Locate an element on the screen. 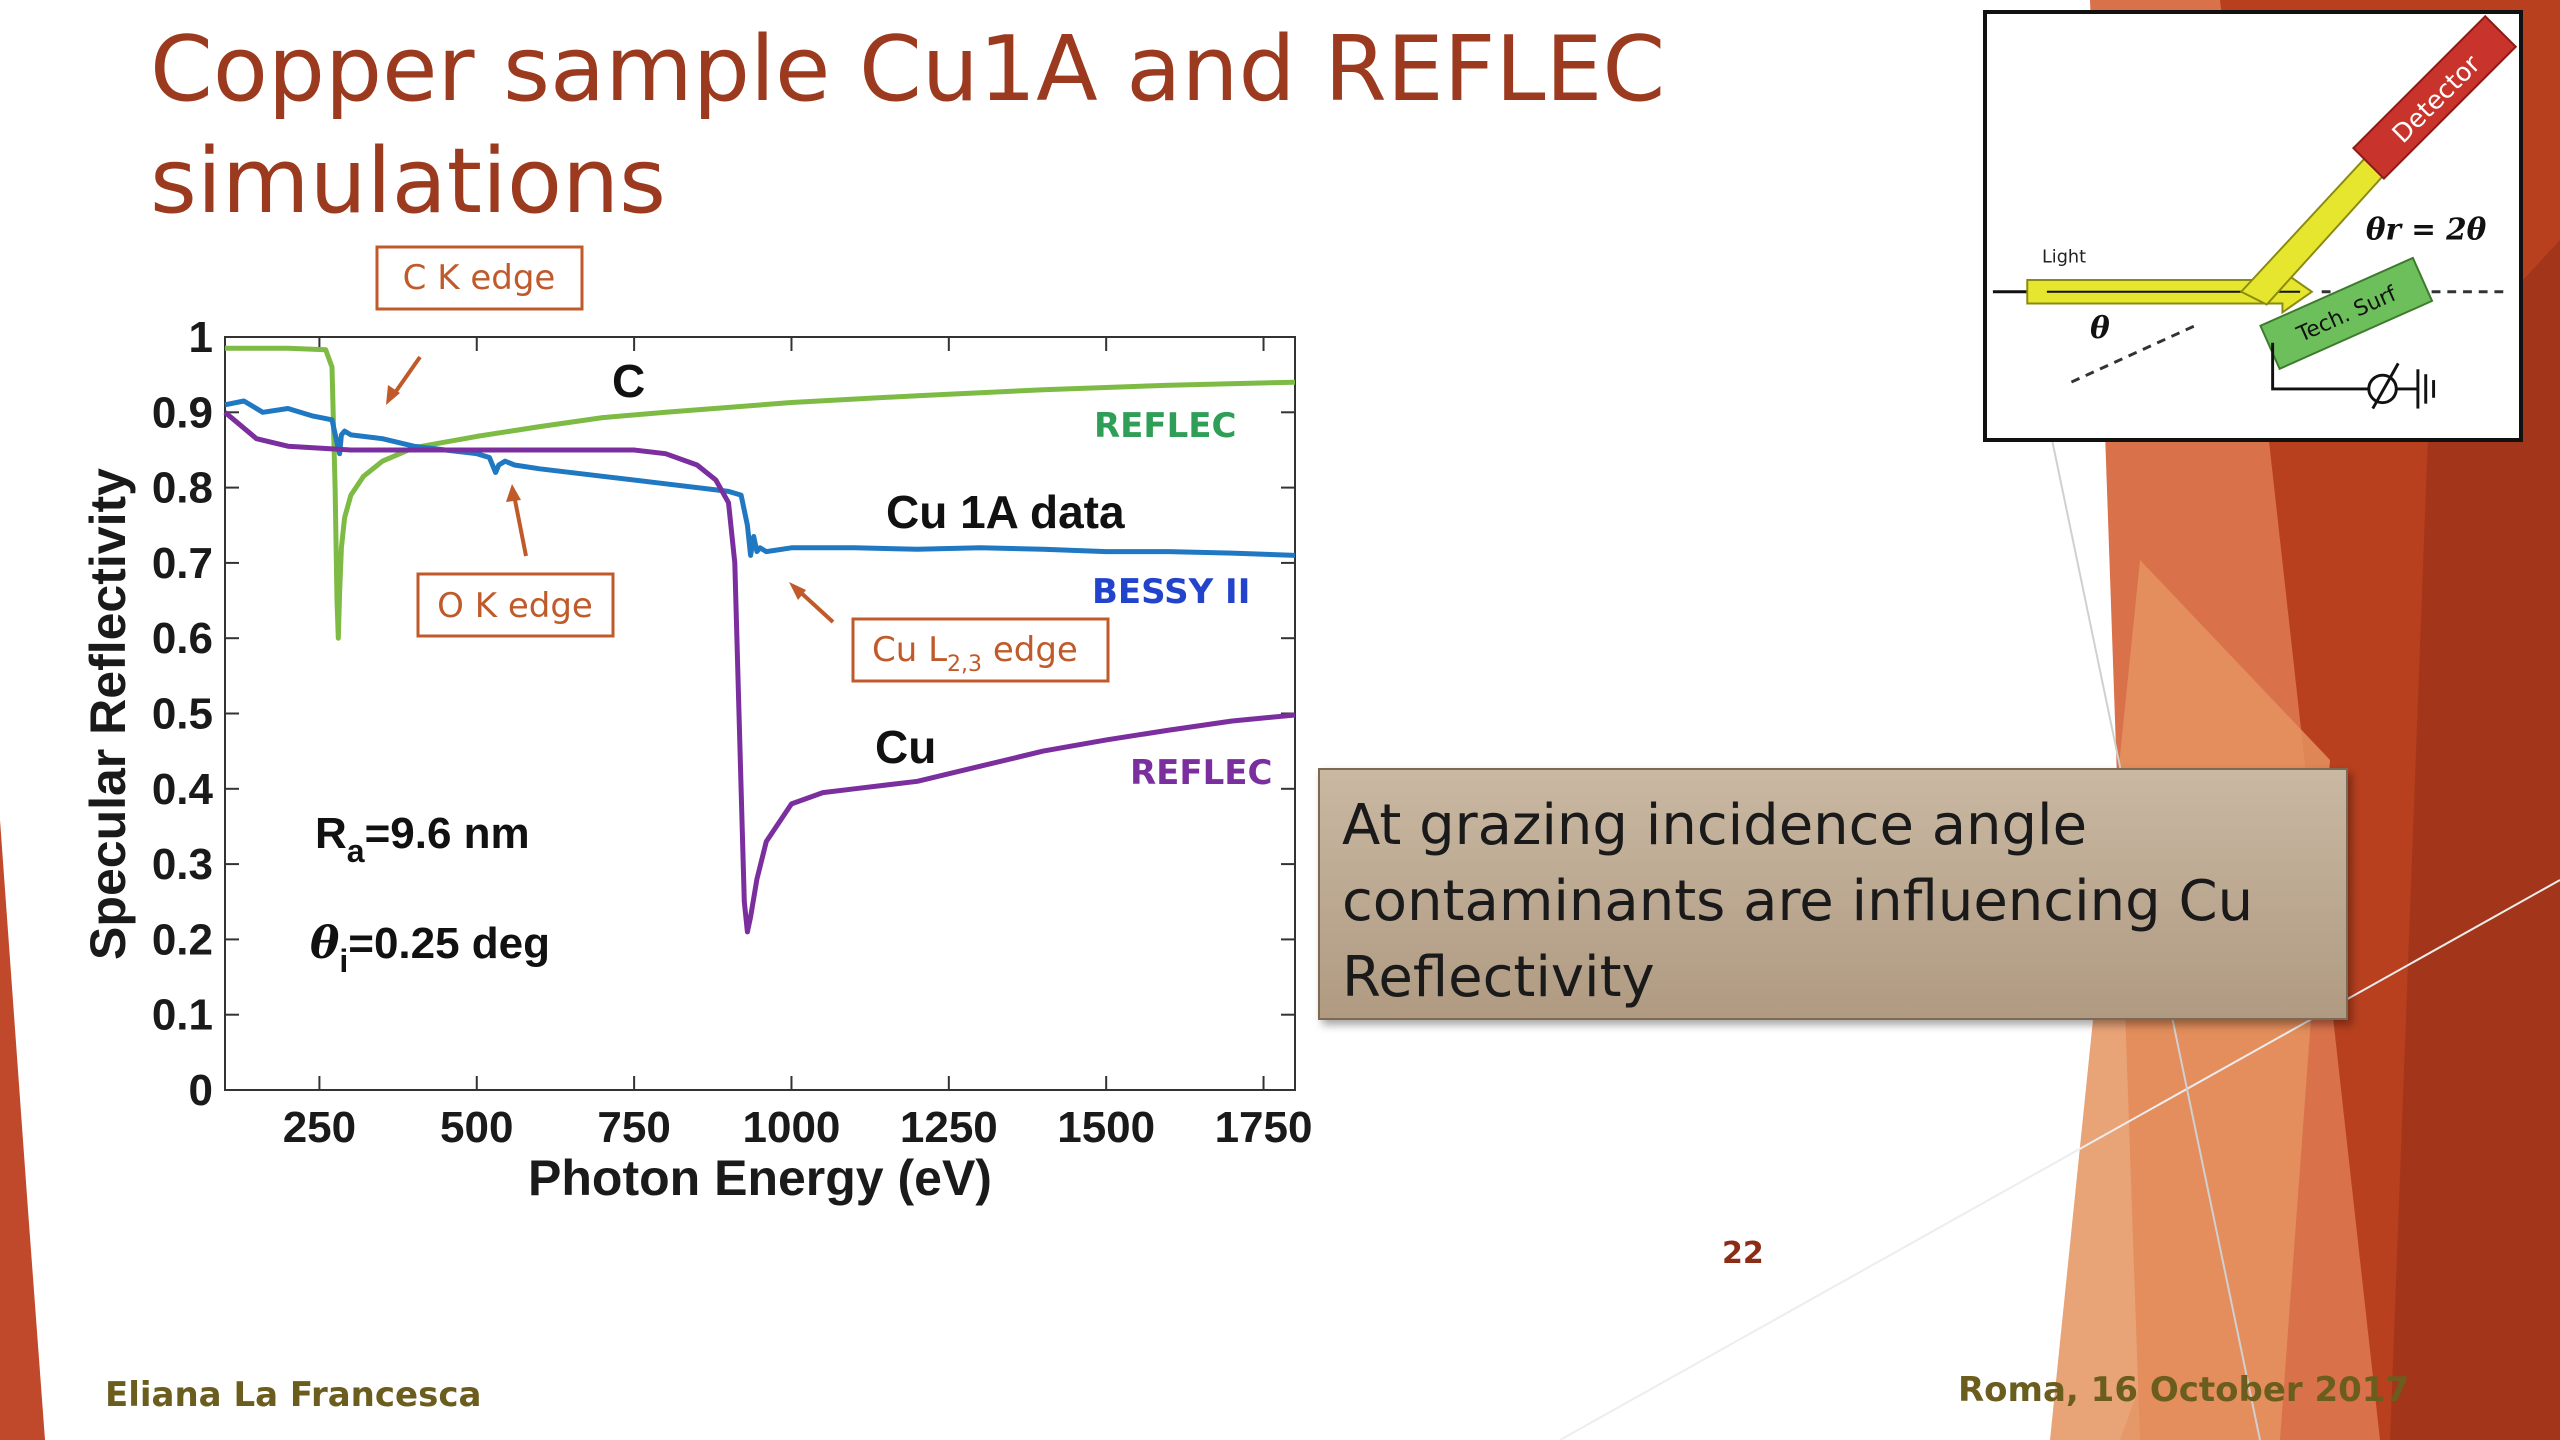 This screenshot has height=1440, width=2560. light-label: Light is located at coordinates (2064, 257).